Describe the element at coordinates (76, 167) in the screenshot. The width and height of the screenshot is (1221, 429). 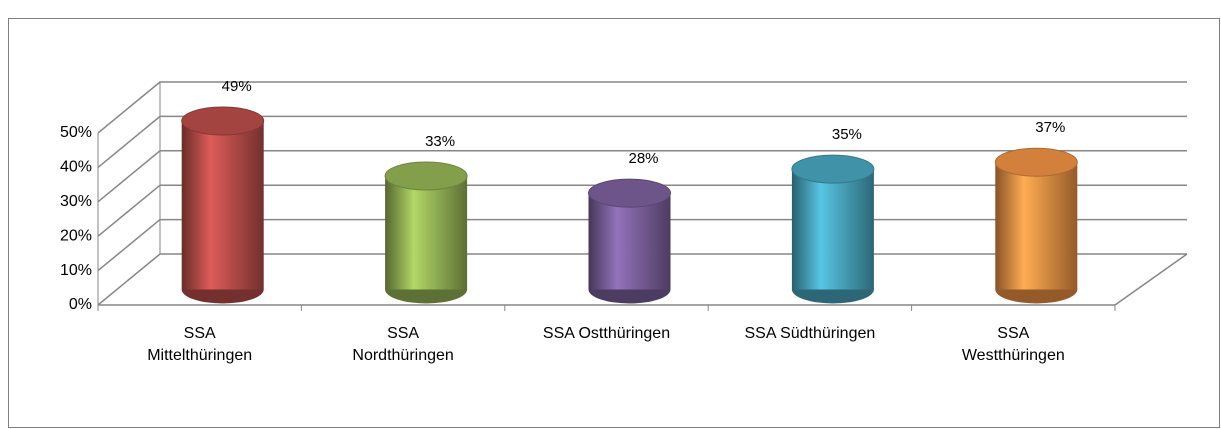
I see `y-tick-label: 40%` at that location.